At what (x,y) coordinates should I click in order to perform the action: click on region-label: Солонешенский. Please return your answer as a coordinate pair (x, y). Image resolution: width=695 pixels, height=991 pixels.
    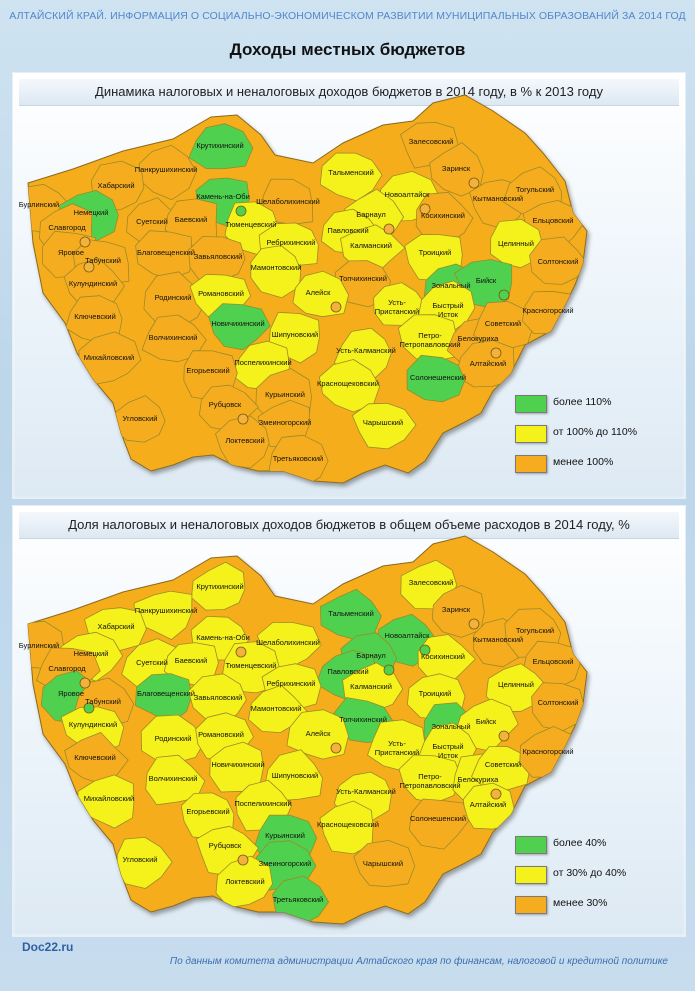
    Looking at the image, I should click on (438, 377).